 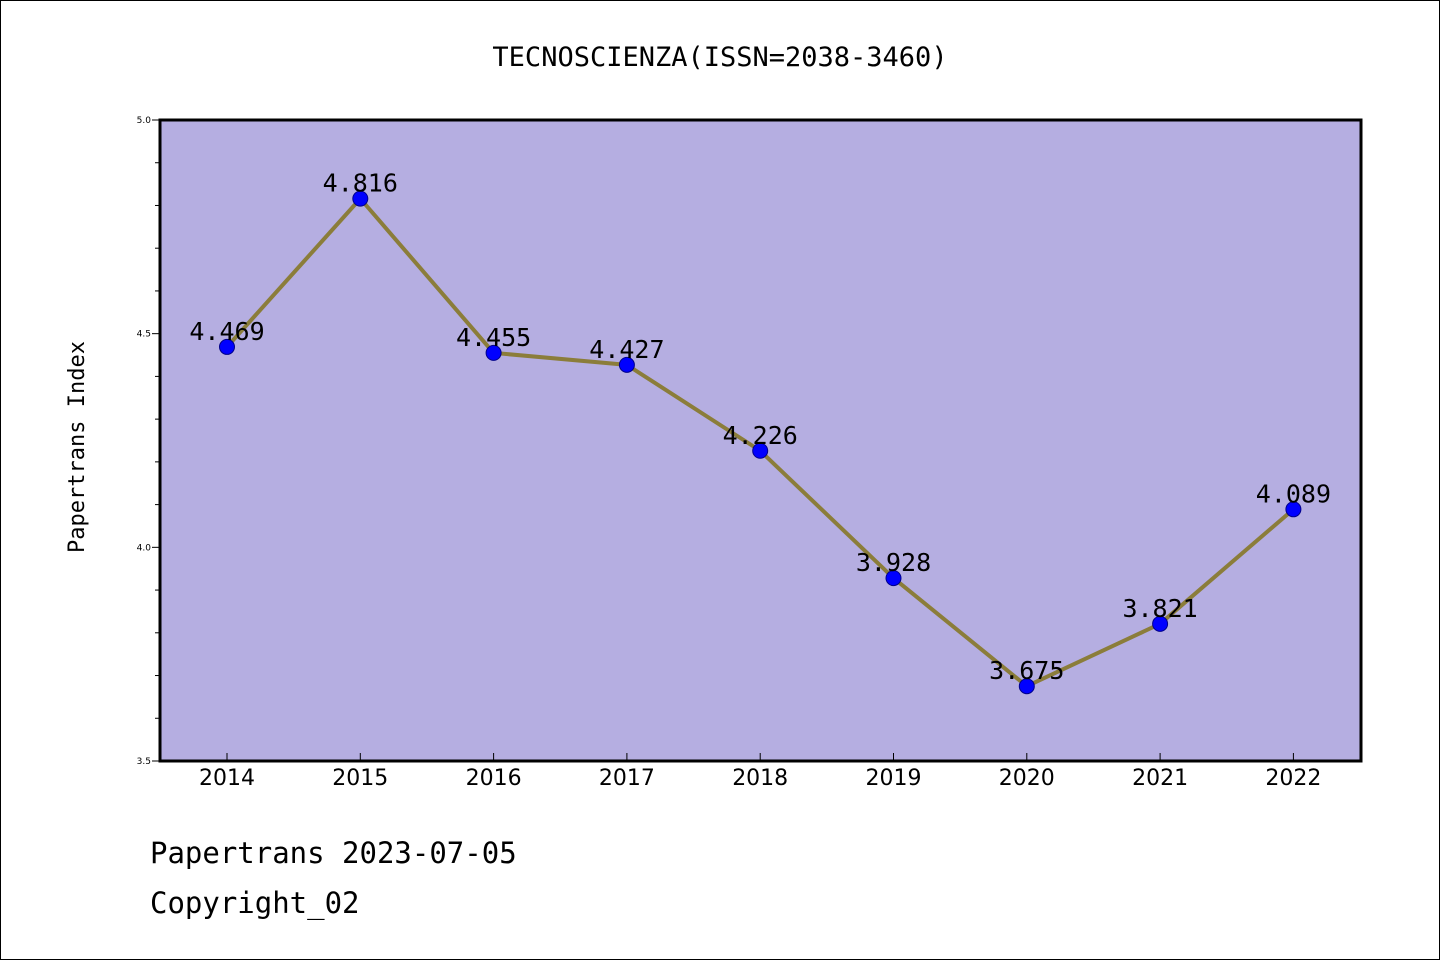 I want to click on x-axis: 2014 2015 2016 2017 2018 2019 2020 2021 2022, so click(x=760, y=772).